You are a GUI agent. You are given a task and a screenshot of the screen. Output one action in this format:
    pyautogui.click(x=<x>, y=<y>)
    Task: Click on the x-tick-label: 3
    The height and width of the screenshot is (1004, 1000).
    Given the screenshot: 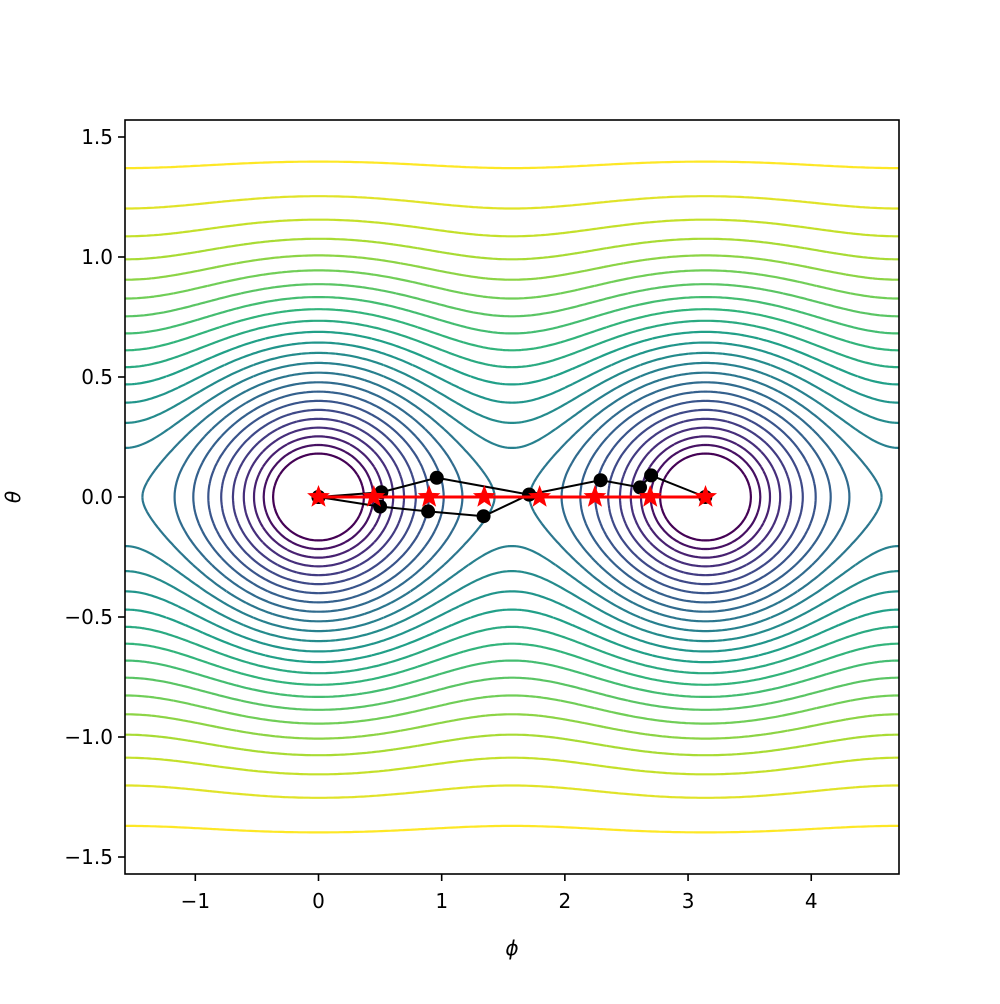 What is the action you would take?
    pyautogui.click(x=688, y=901)
    